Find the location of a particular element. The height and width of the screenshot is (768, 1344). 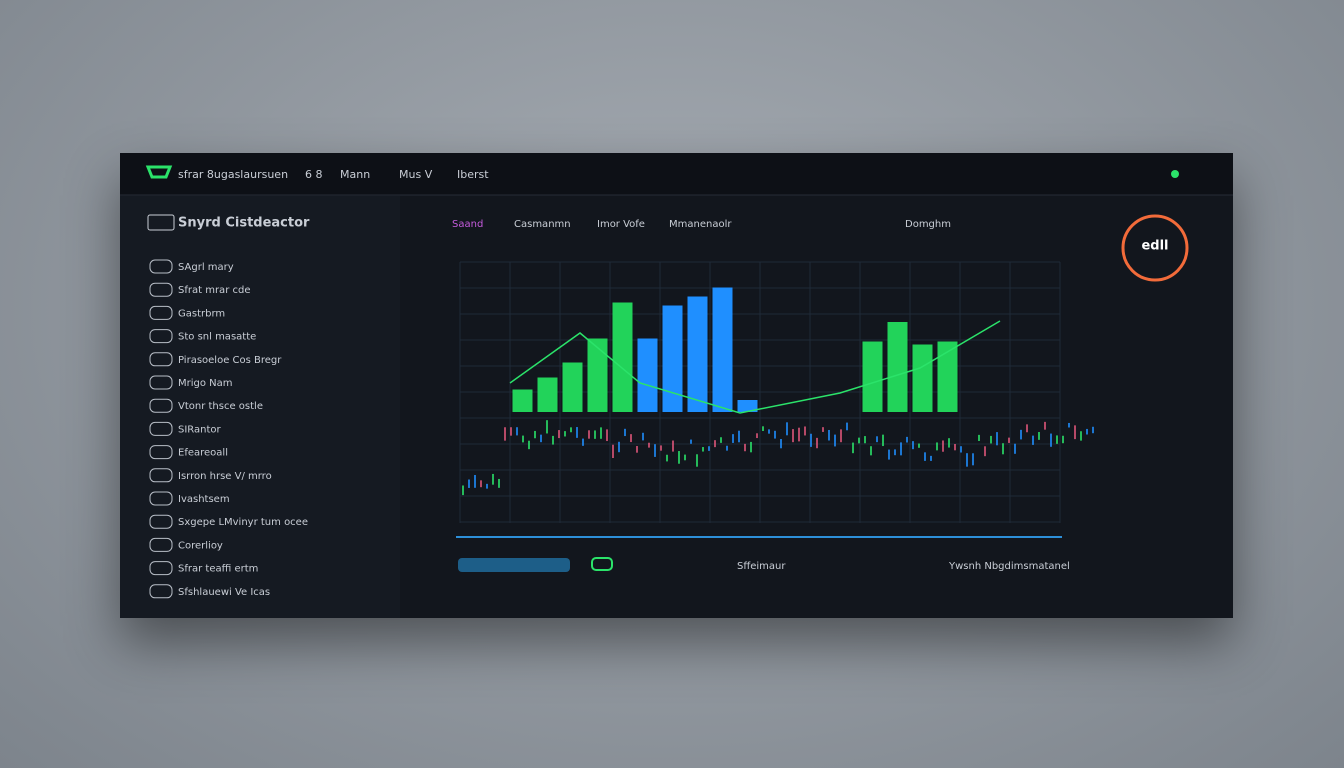

sidebar-item: Gastrbrm is located at coordinates (201, 313).